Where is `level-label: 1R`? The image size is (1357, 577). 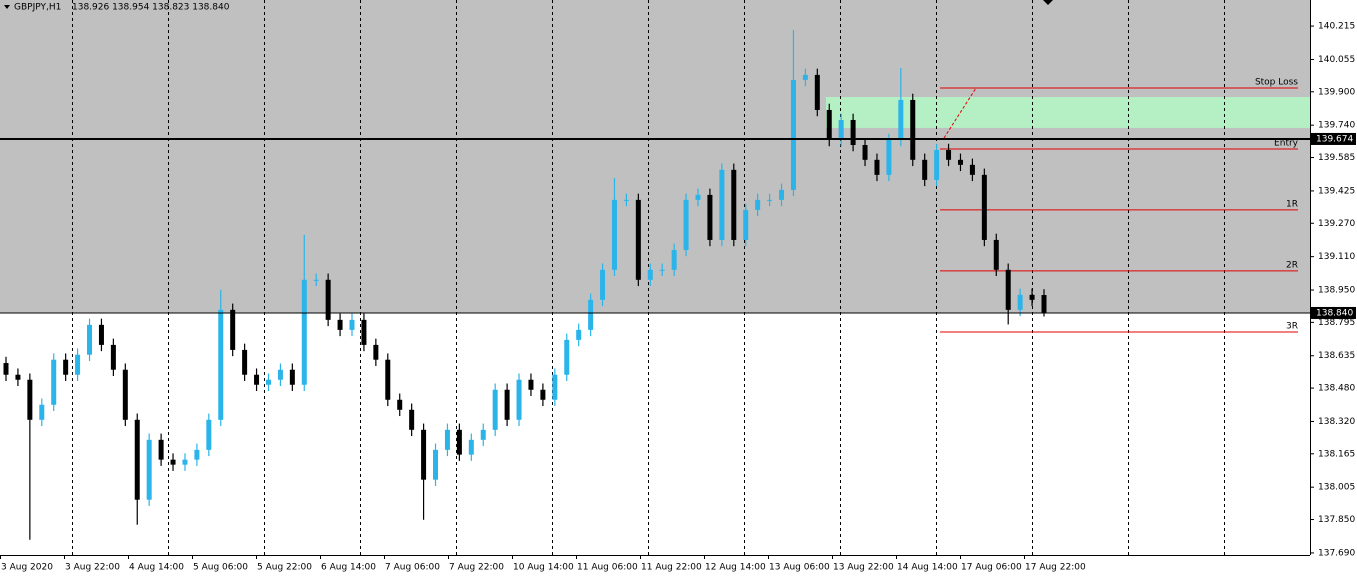 level-label: 1R is located at coordinates (1292, 204).